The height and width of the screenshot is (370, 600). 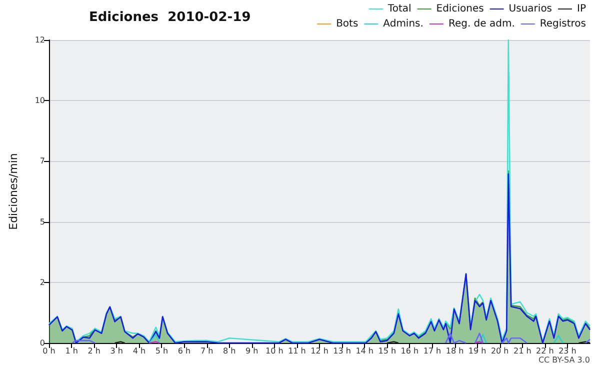 What do you see at coordinates (42, 161) in the screenshot?
I see `y-tick-label: 7` at bounding box center [42, 161].